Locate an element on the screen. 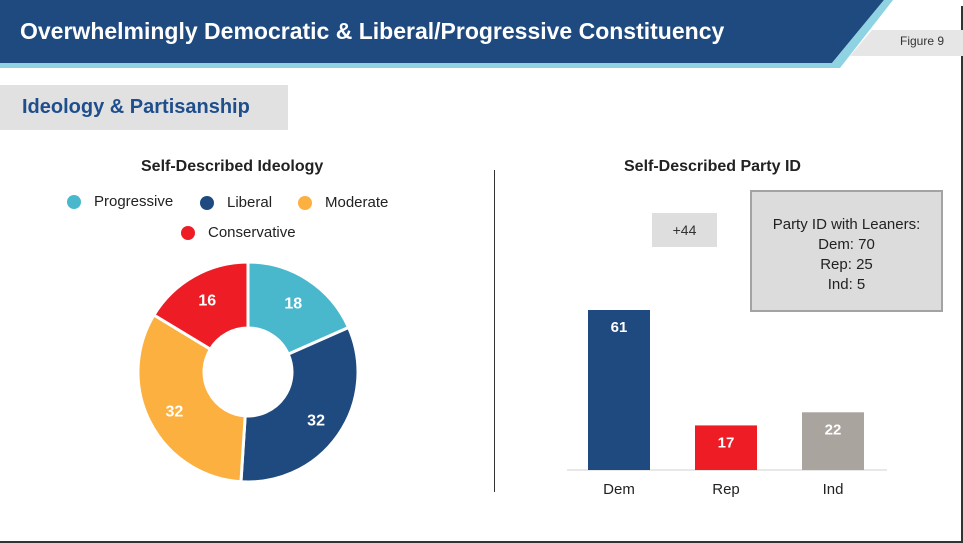  figure-label: Figure 9 is located at coordinates (922, 41).